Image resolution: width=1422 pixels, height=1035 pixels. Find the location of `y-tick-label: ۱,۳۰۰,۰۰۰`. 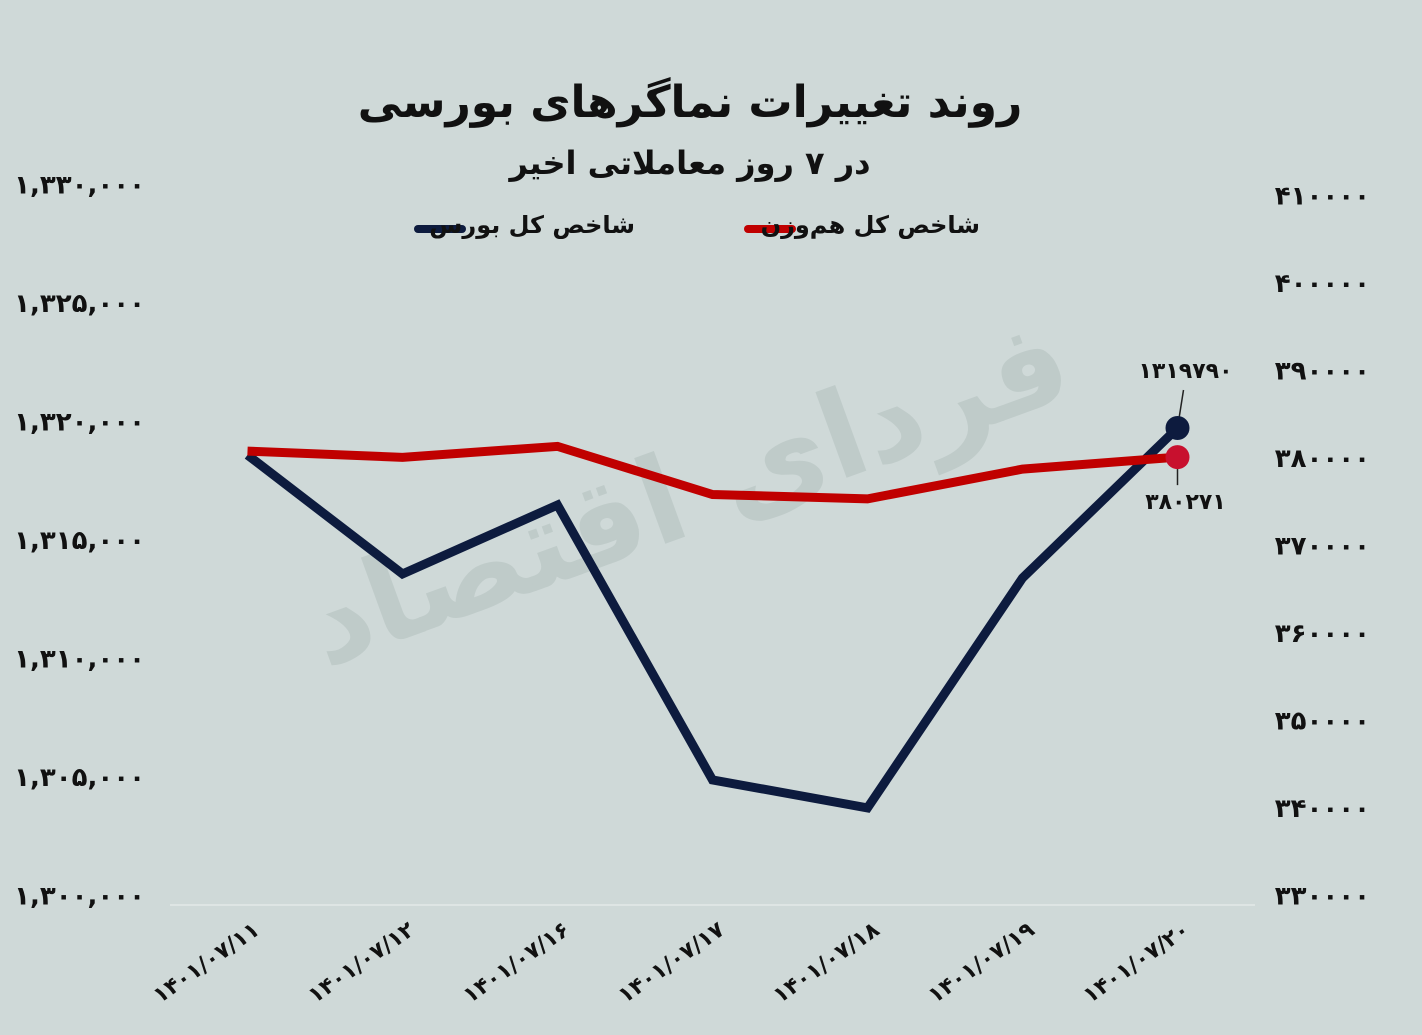

y-tick-label: ۱,۳۰۰,۰۰۰ is located at coordinates (79, 897).